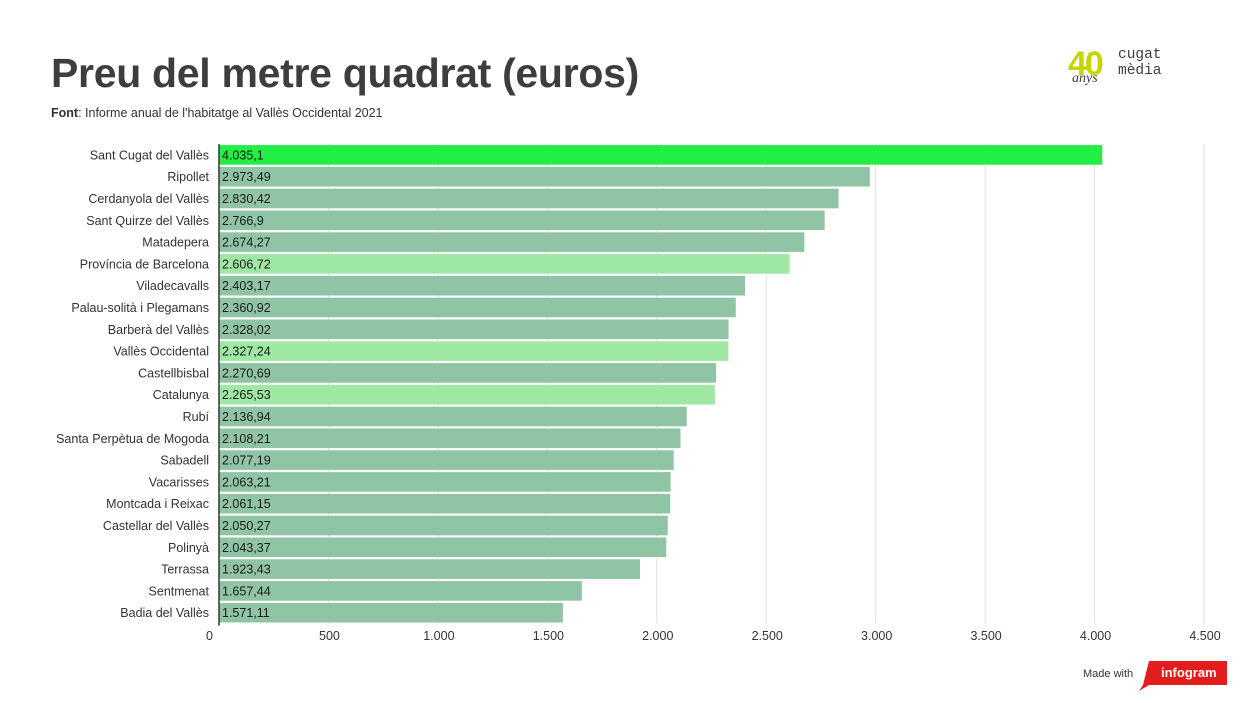  What do you see at coordinates (172, 286) in the screenshot?
I see `category-label: Viladecavalls` at bounding box center [172, 286].